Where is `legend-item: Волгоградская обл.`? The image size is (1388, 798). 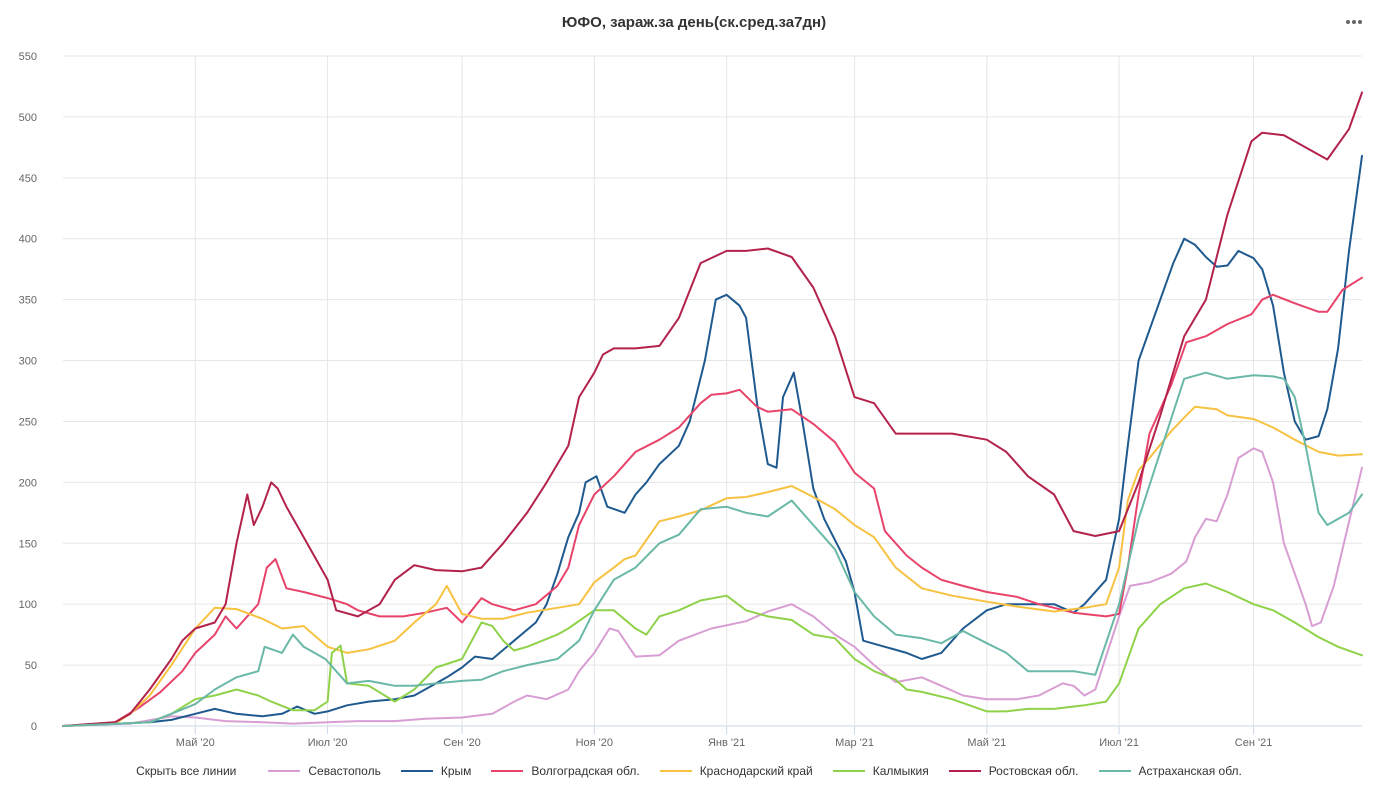
legend-item: Волгоградская обл. is located at coordinates (565, 771).